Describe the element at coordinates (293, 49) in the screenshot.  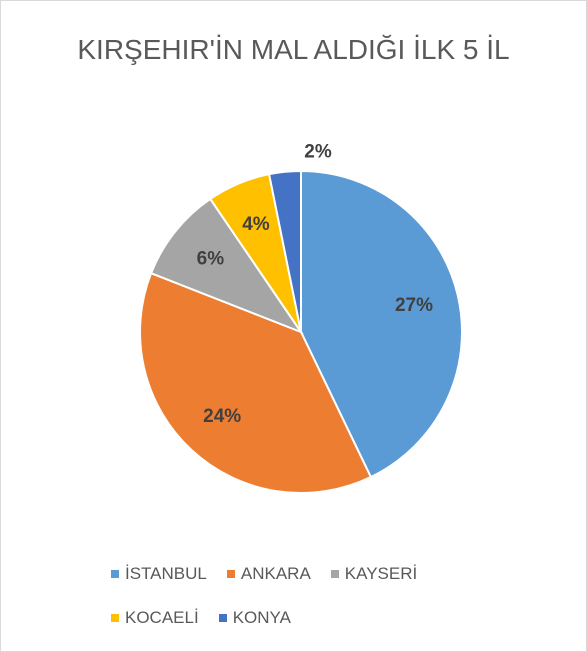
I see `chart-title: KIRŞEHIR'İN MAL ALDIĞI İLK 5 İL` at that location.